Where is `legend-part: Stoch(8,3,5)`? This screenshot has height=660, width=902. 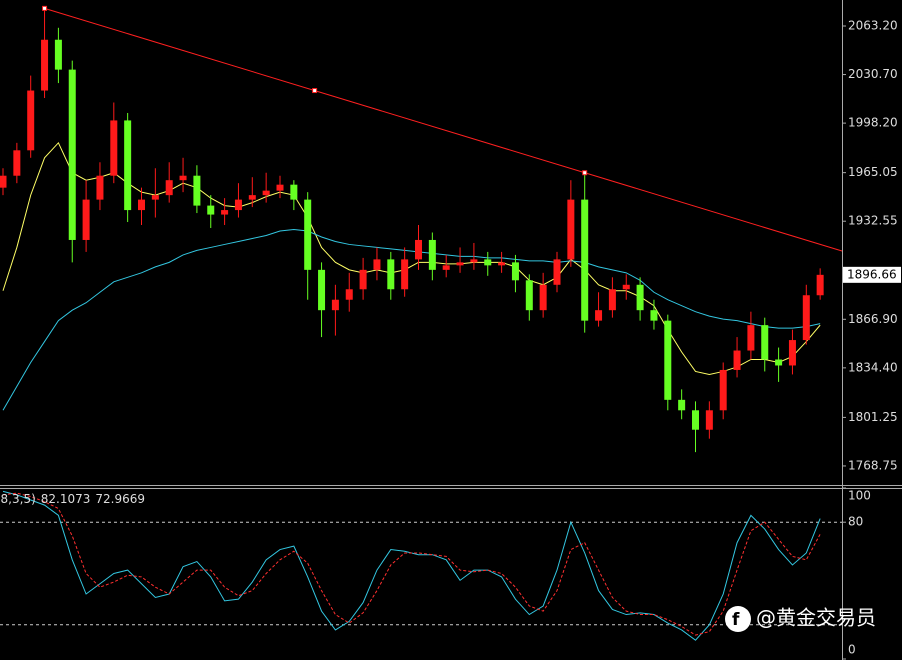 legend-part: Stoch(8,3,5) is located at coordinates (18, 499).